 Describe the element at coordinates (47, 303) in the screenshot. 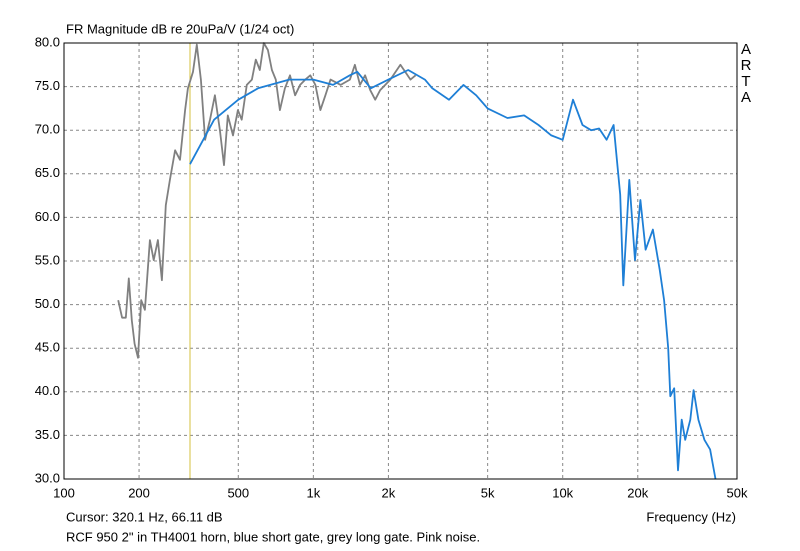

I see `y-tick-label: 50.0` at that location.